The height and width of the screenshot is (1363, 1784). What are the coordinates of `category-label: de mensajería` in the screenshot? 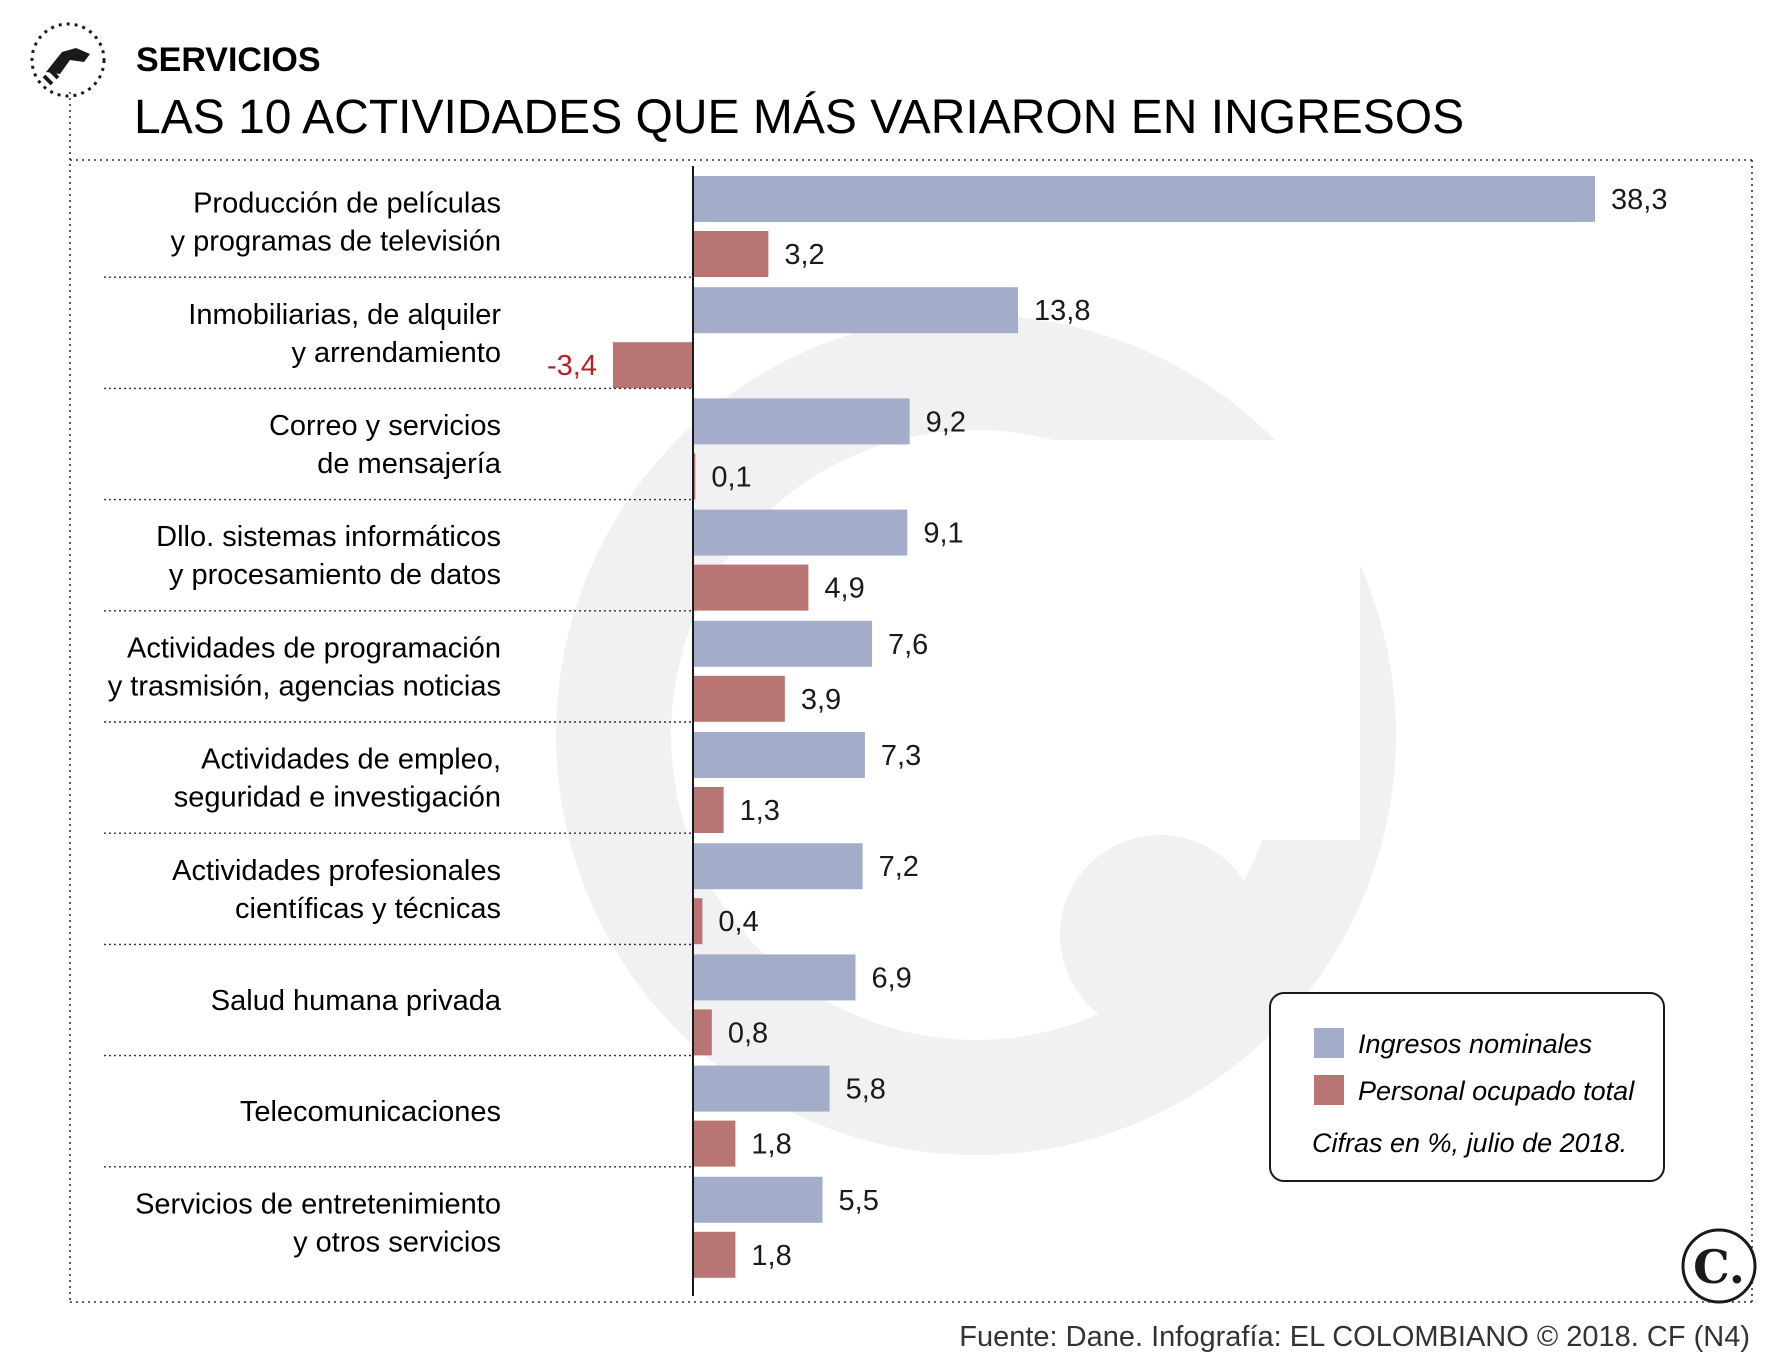 It's located at (409, 464).